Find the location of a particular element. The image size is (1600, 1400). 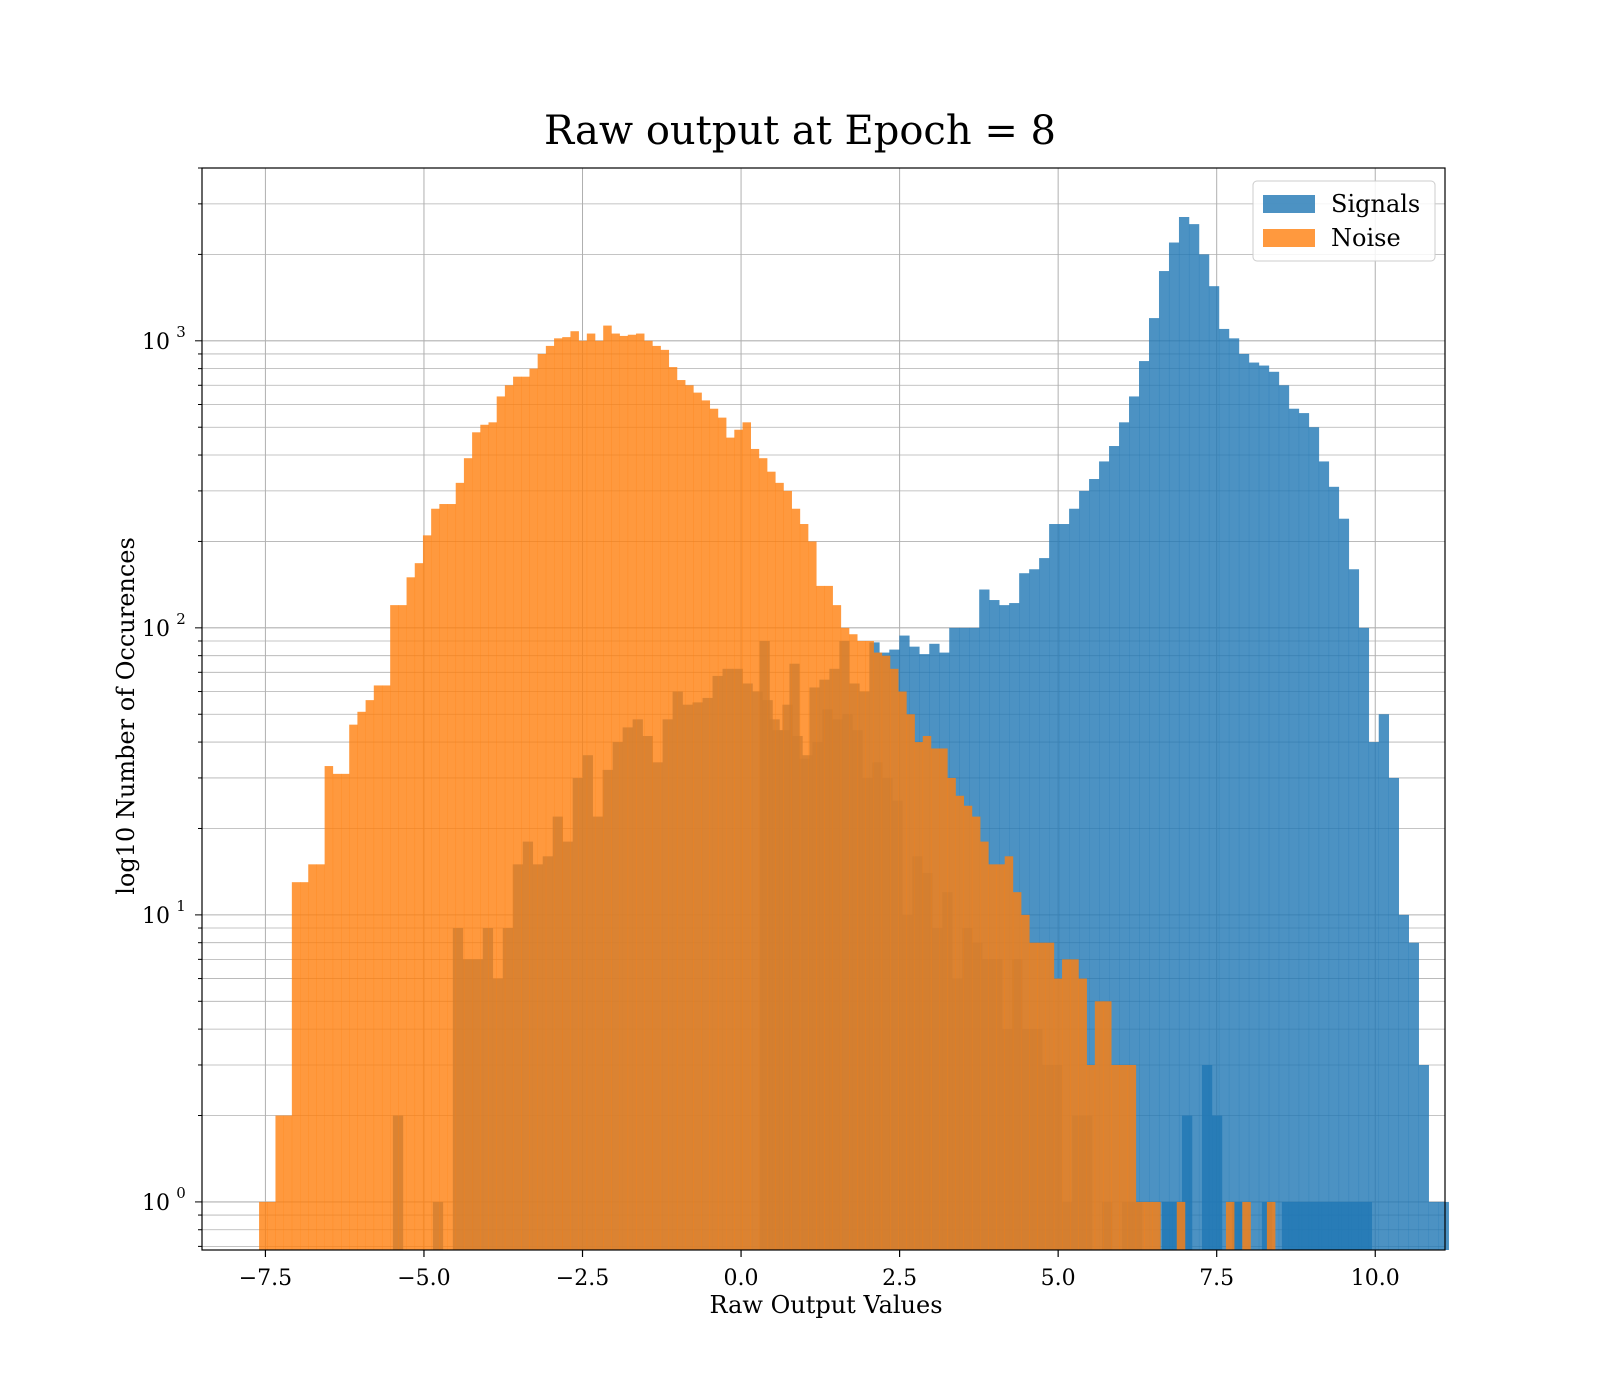

x-axis-ticks: −7.5 −5.0 −2.5 0.0 2.5 5.0 7.5 10.0 is located at coordinates (819, 1270).